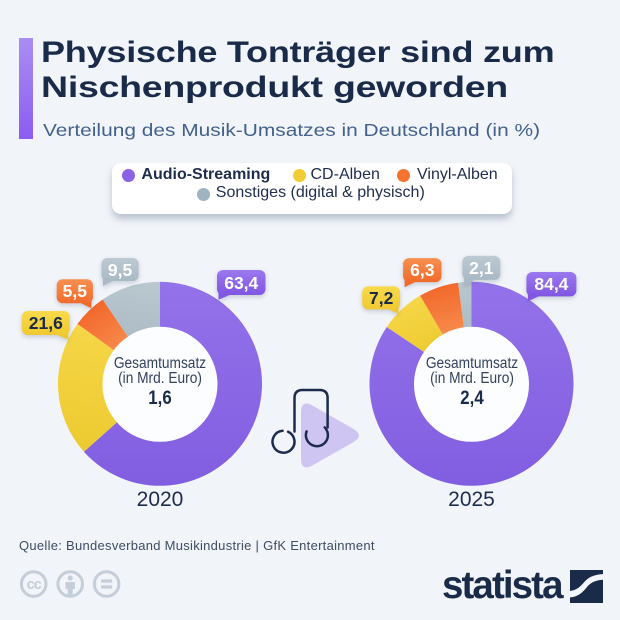  I want to click on svg-text: cc, so click(34, 585).